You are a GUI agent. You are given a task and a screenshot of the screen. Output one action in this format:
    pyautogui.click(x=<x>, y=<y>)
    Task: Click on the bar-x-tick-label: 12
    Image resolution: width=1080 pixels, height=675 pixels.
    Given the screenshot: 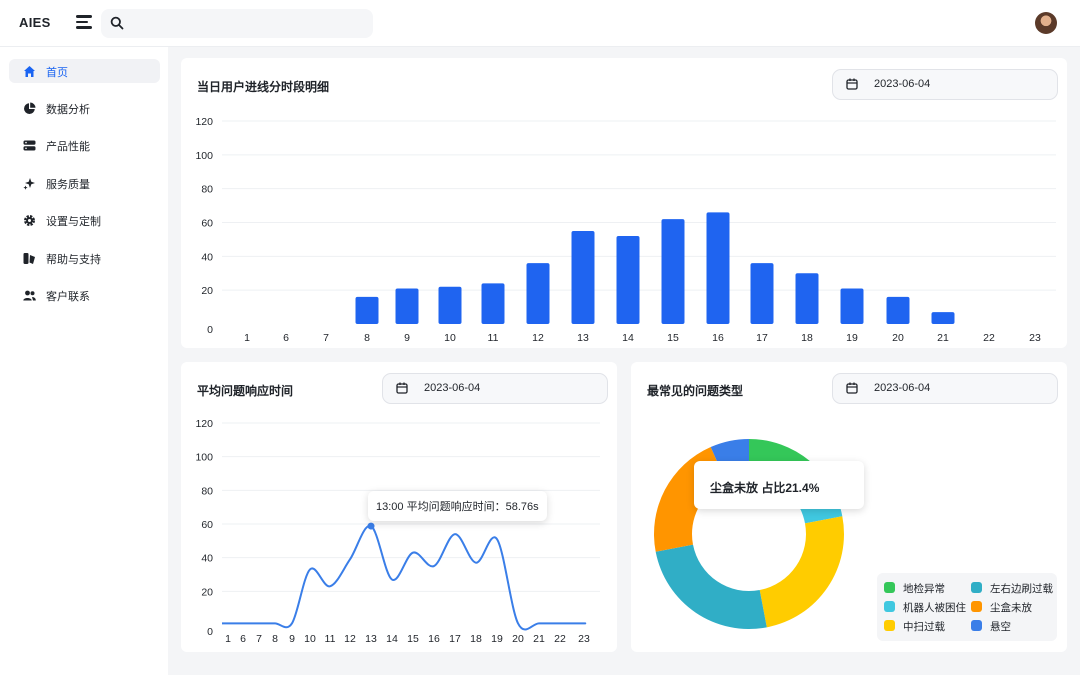 What is the action you would take?
    pyautogui.click(x=538, y=338)
    